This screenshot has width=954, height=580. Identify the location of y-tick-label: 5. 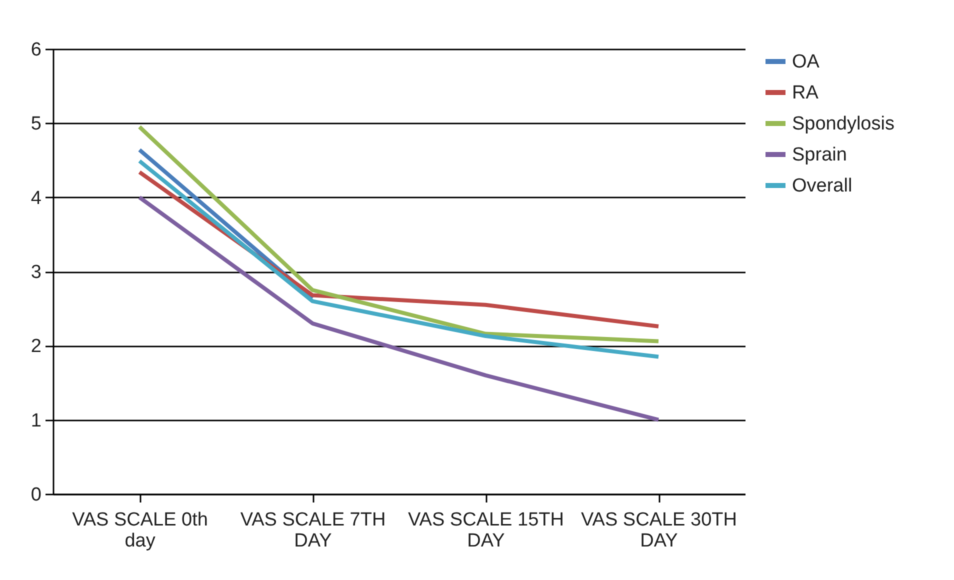
(36, 124).